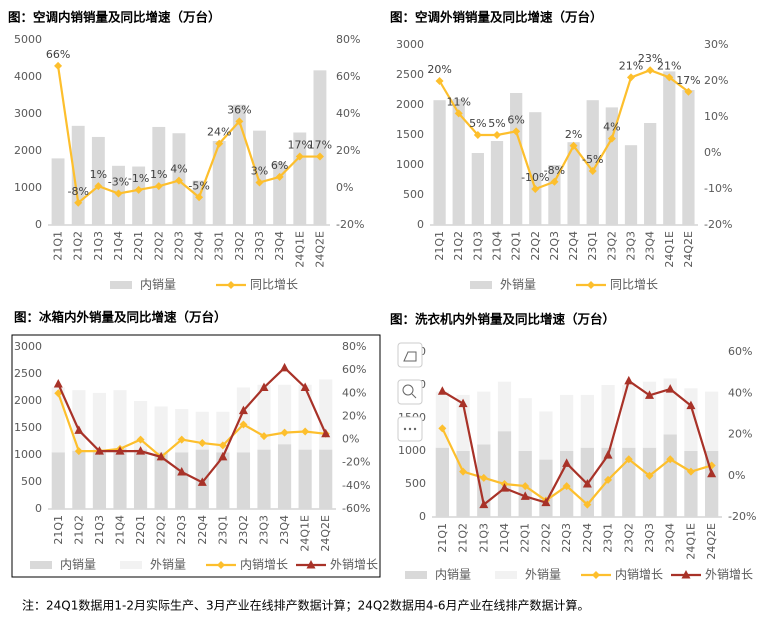 The image size is (769, 624). What do you see at coordinates (543, 575) in the screenshot?
I see `legend-label: 外销量` at bounding box center [543, 575].